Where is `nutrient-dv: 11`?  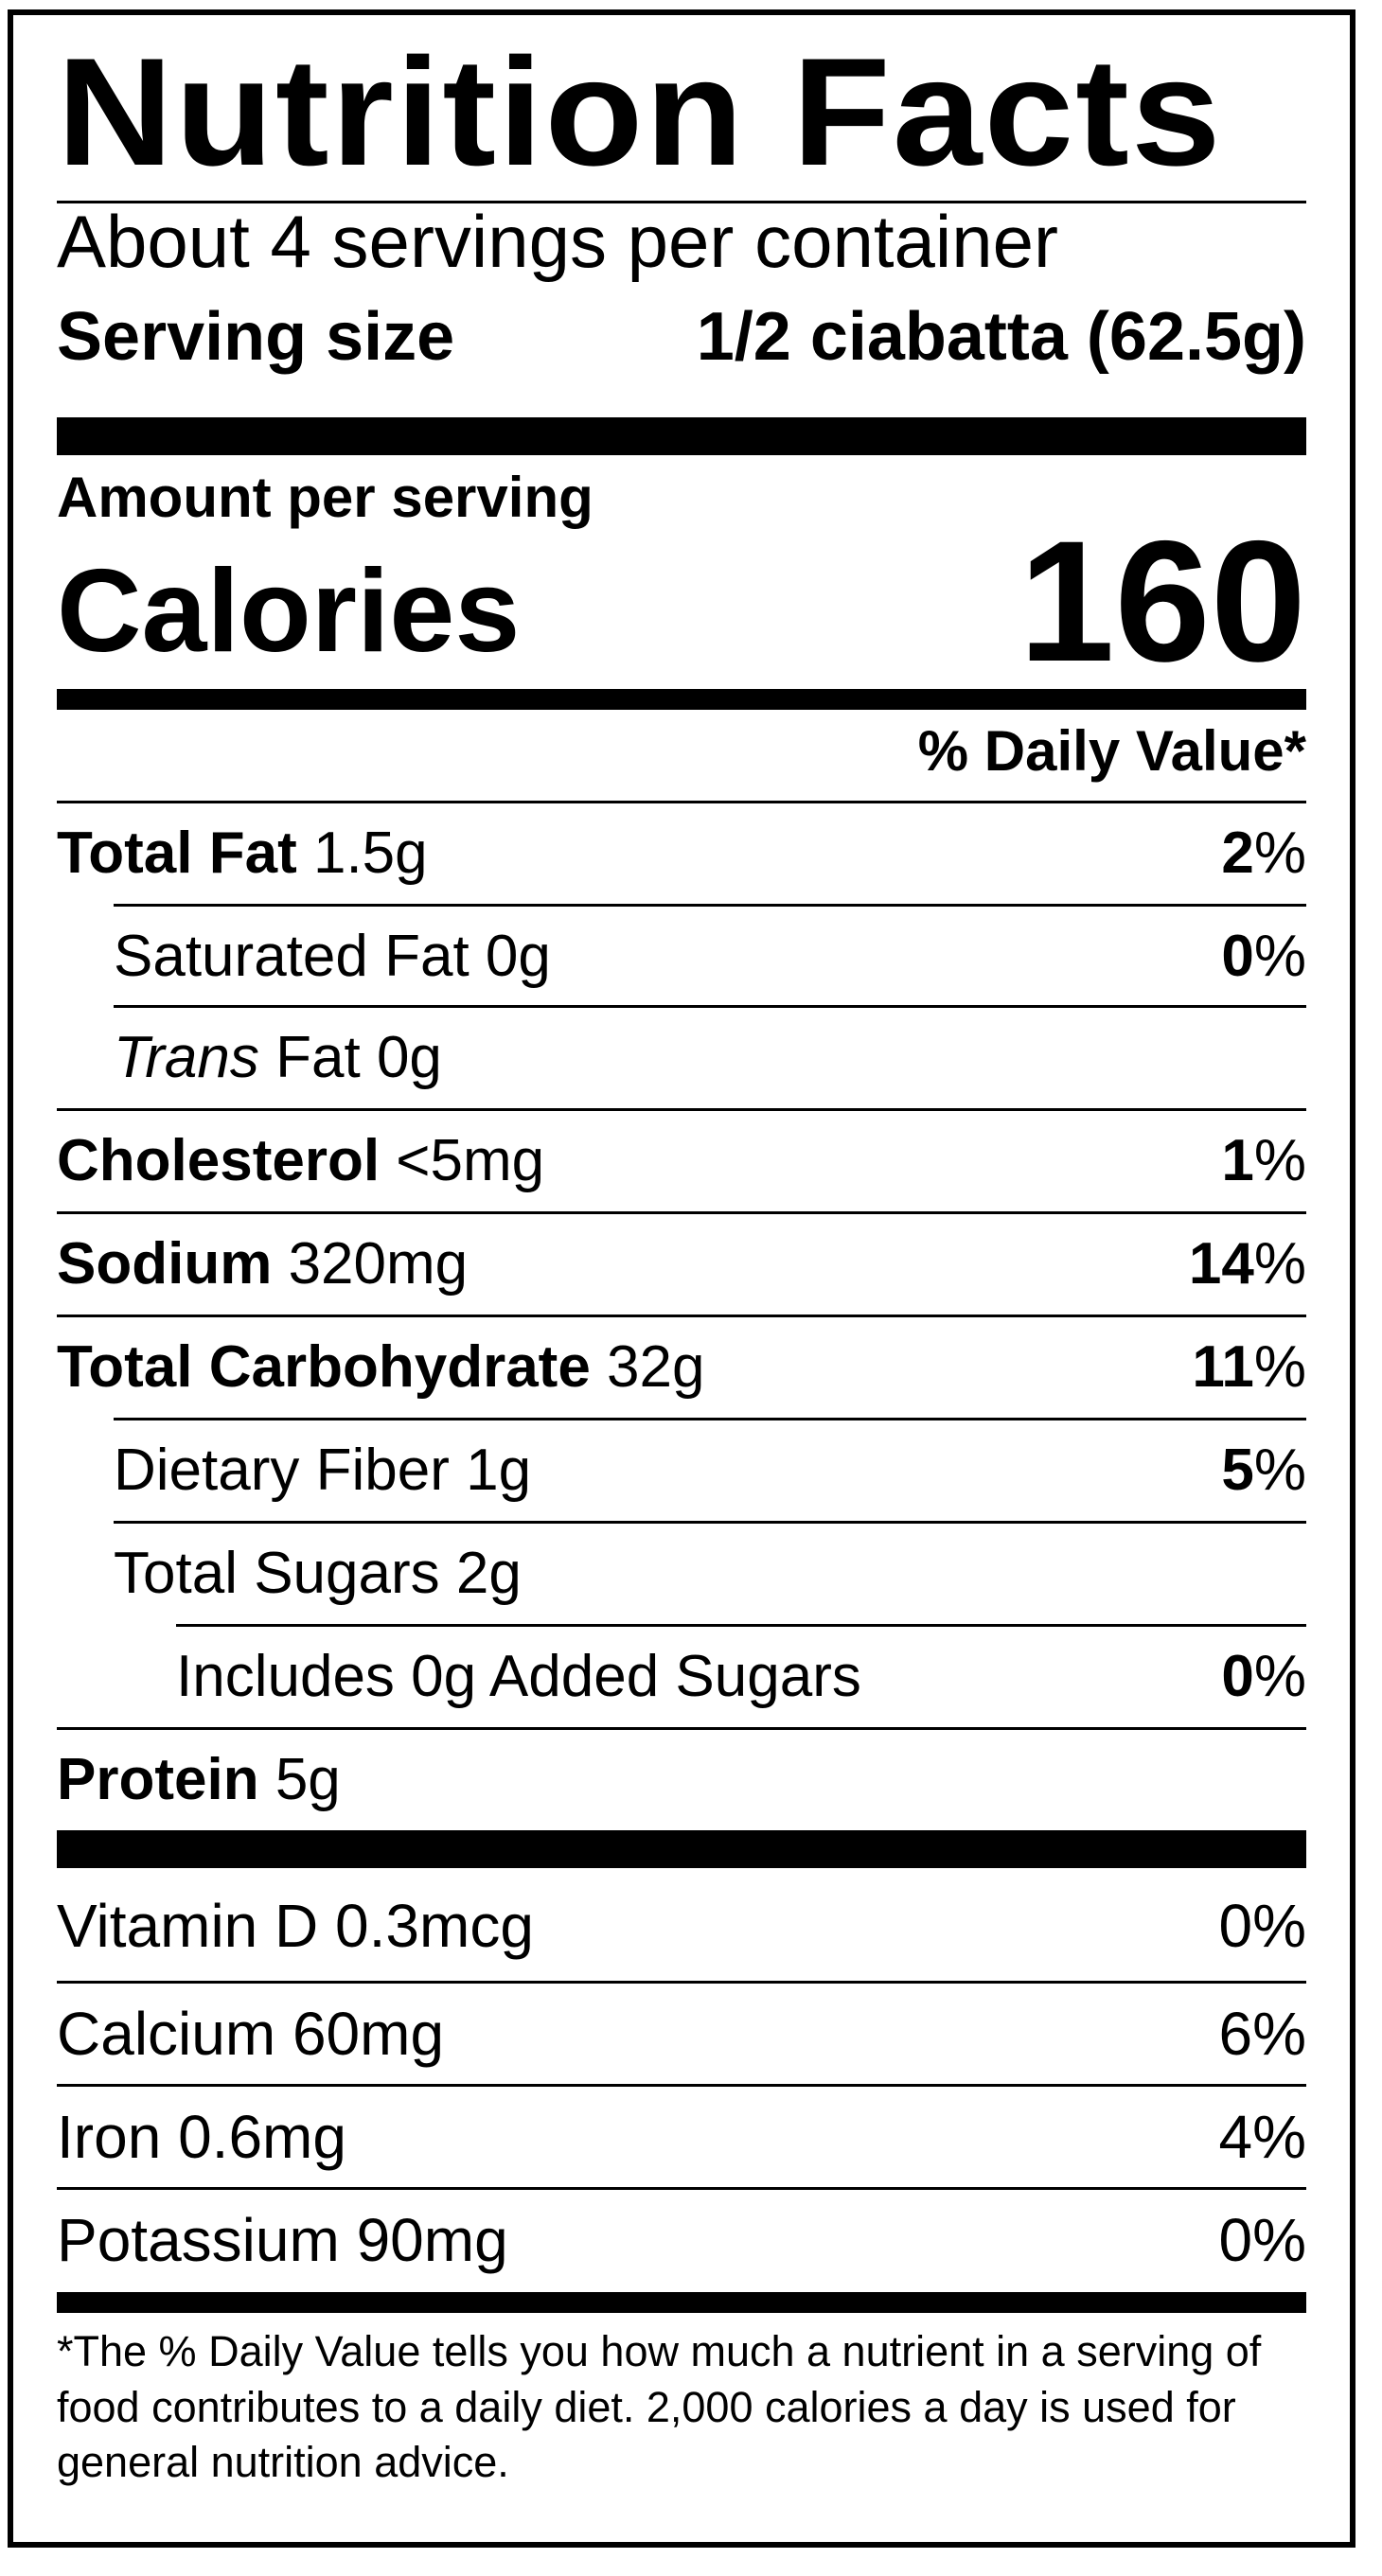
nutrient-dv: 11 is located at coordinates (1223, 1367).